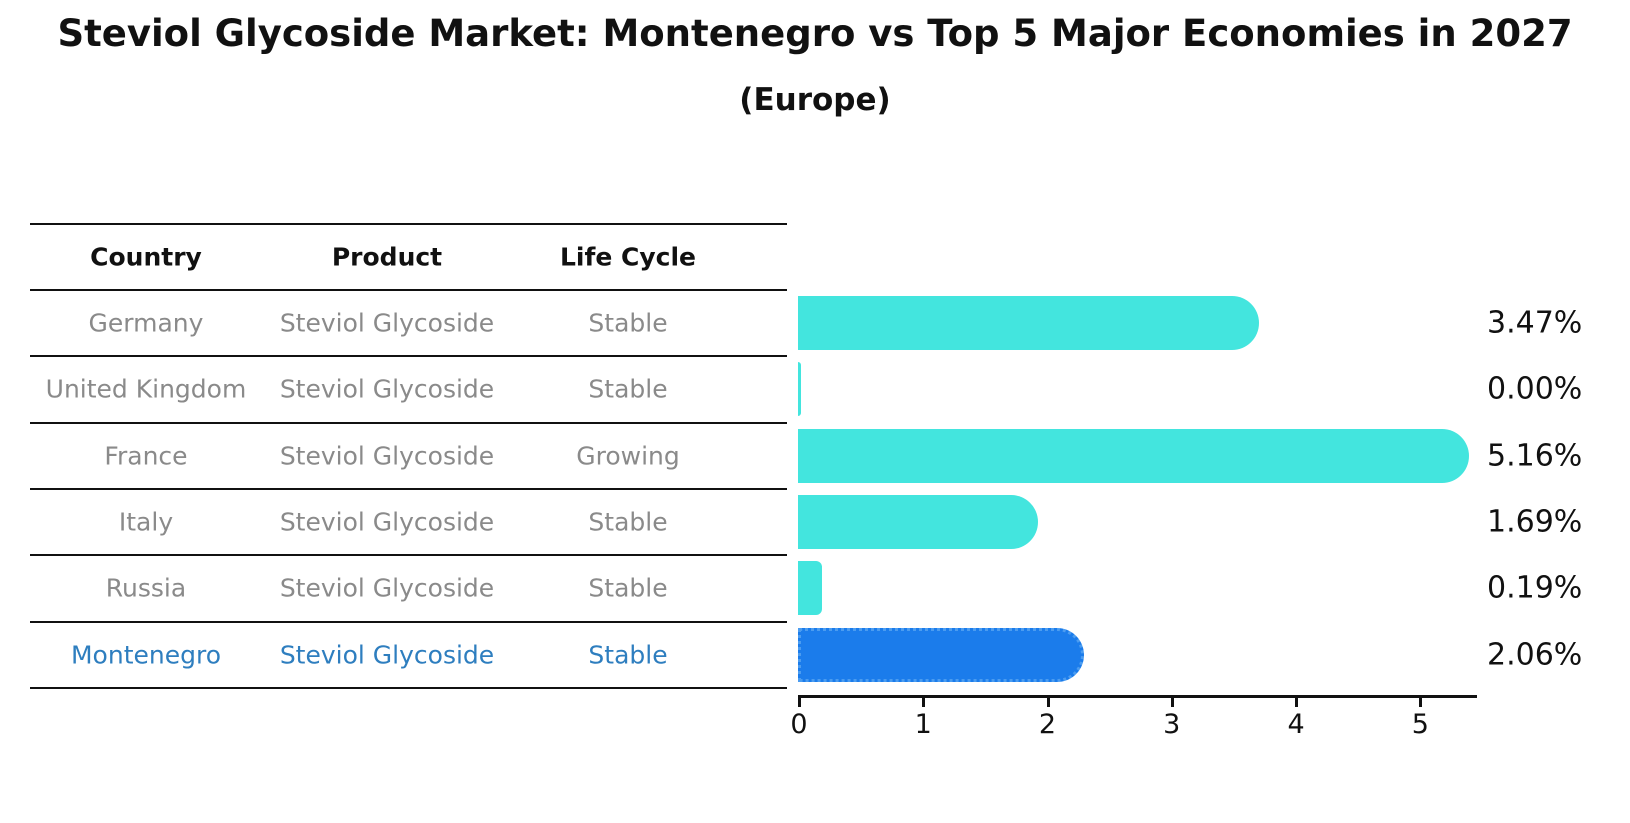 The height and width of the screenshot is (823, 1630). Describe the element at coordinates (628, 257) in the screenshot. I see `table-header-cell: Life Cycle` at that location.